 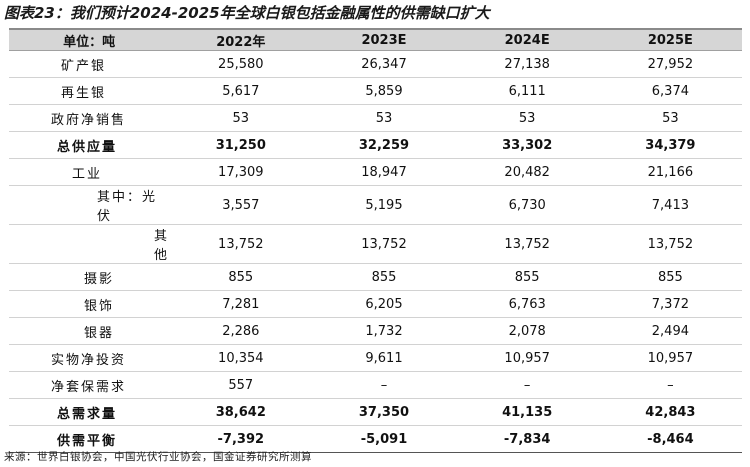 What do you see at coordinates (384, 304) in the screenshot?
I see `row-value: 6,205` at bounding box center [384, 304].